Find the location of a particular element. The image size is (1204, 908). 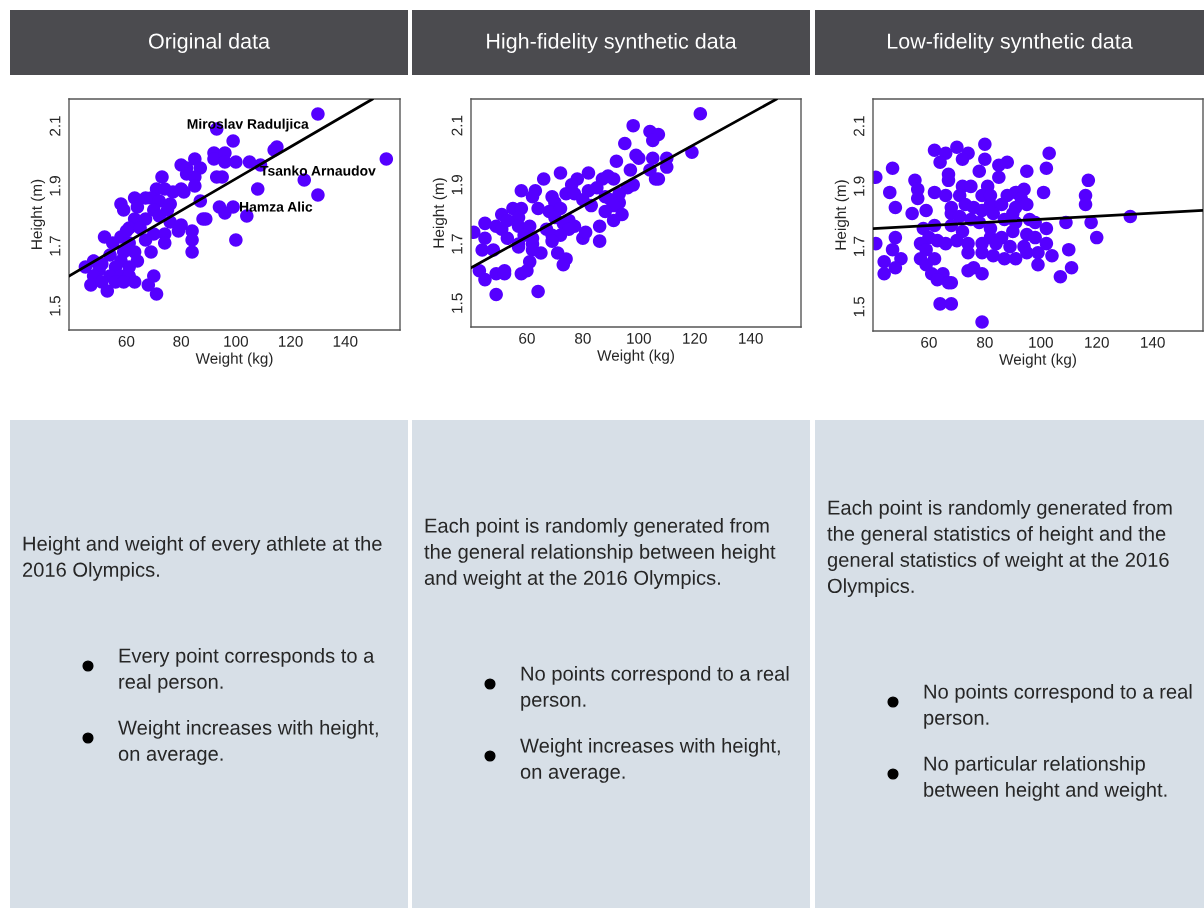

chart-title: Original data is located at coordinates (209, 43).